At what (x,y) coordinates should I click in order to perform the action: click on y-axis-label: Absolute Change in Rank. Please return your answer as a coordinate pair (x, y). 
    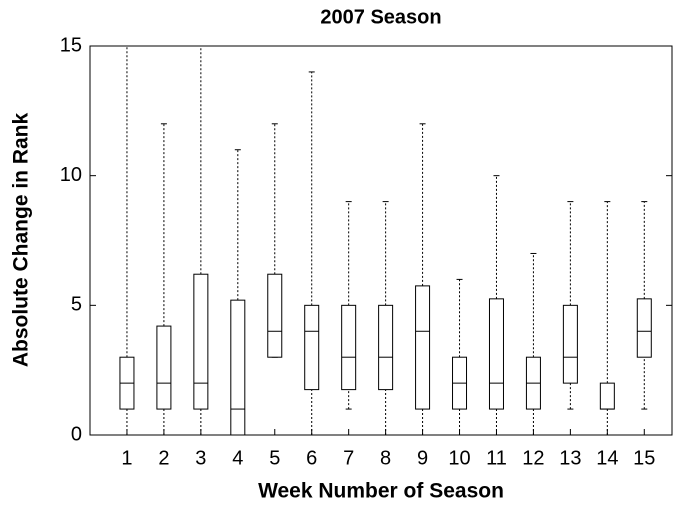
    Looking at the image, I should click on (21, 240).